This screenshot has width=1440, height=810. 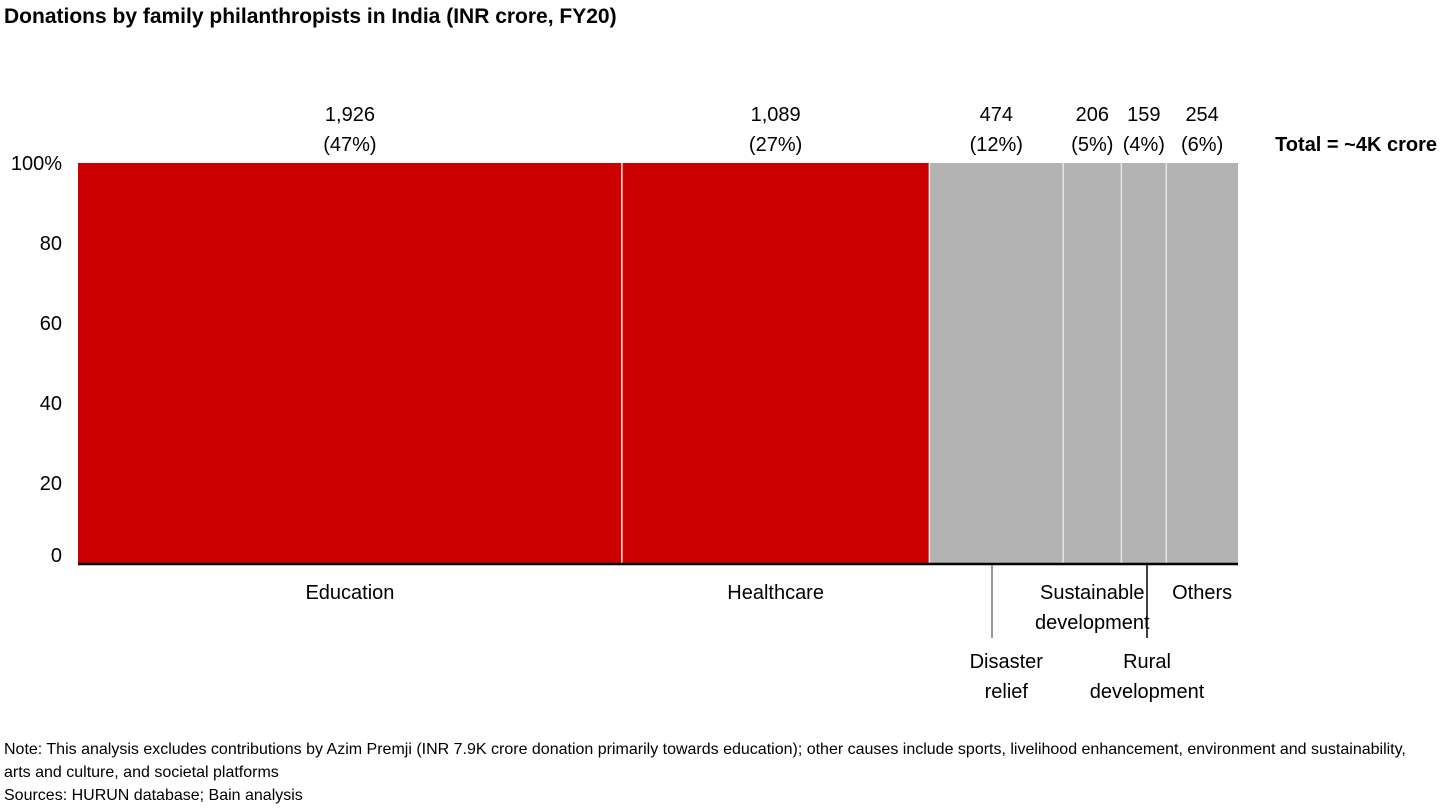 I want to click on percent-label: (47%), so click(x=349, y=145).